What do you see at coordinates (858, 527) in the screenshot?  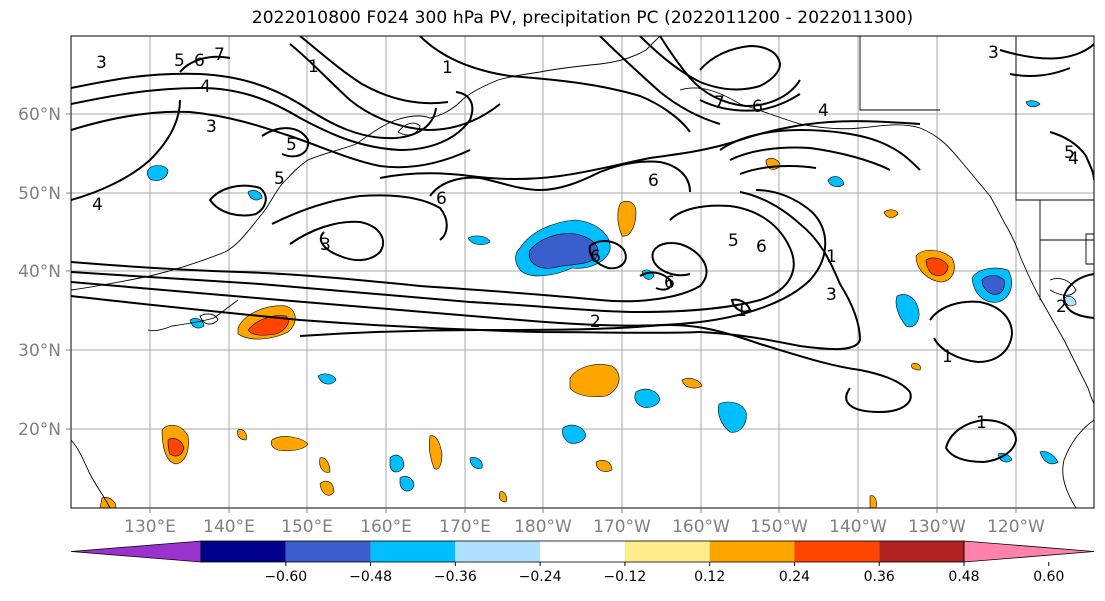 I see `lon-label: 140°W` at bounding box center [858, 527].